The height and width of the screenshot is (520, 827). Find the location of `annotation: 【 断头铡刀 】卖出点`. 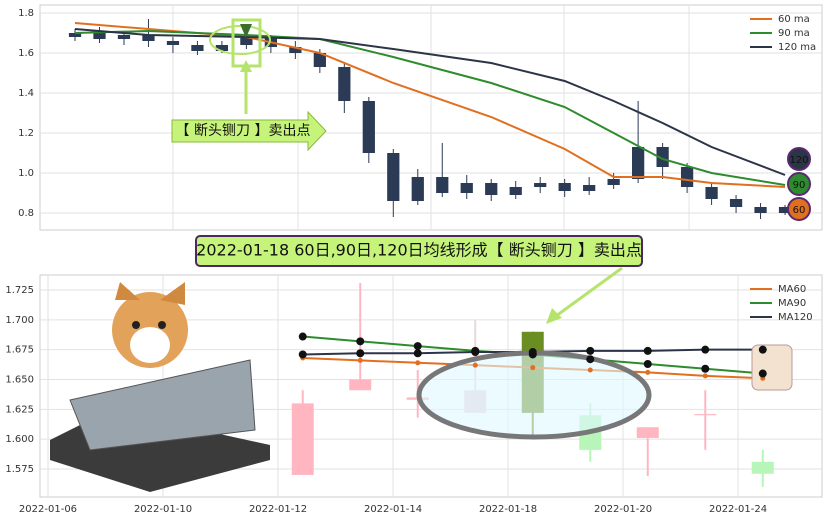

annotation: 【 断头铡刀 】卖出点 is located at coordinates (243, 131).